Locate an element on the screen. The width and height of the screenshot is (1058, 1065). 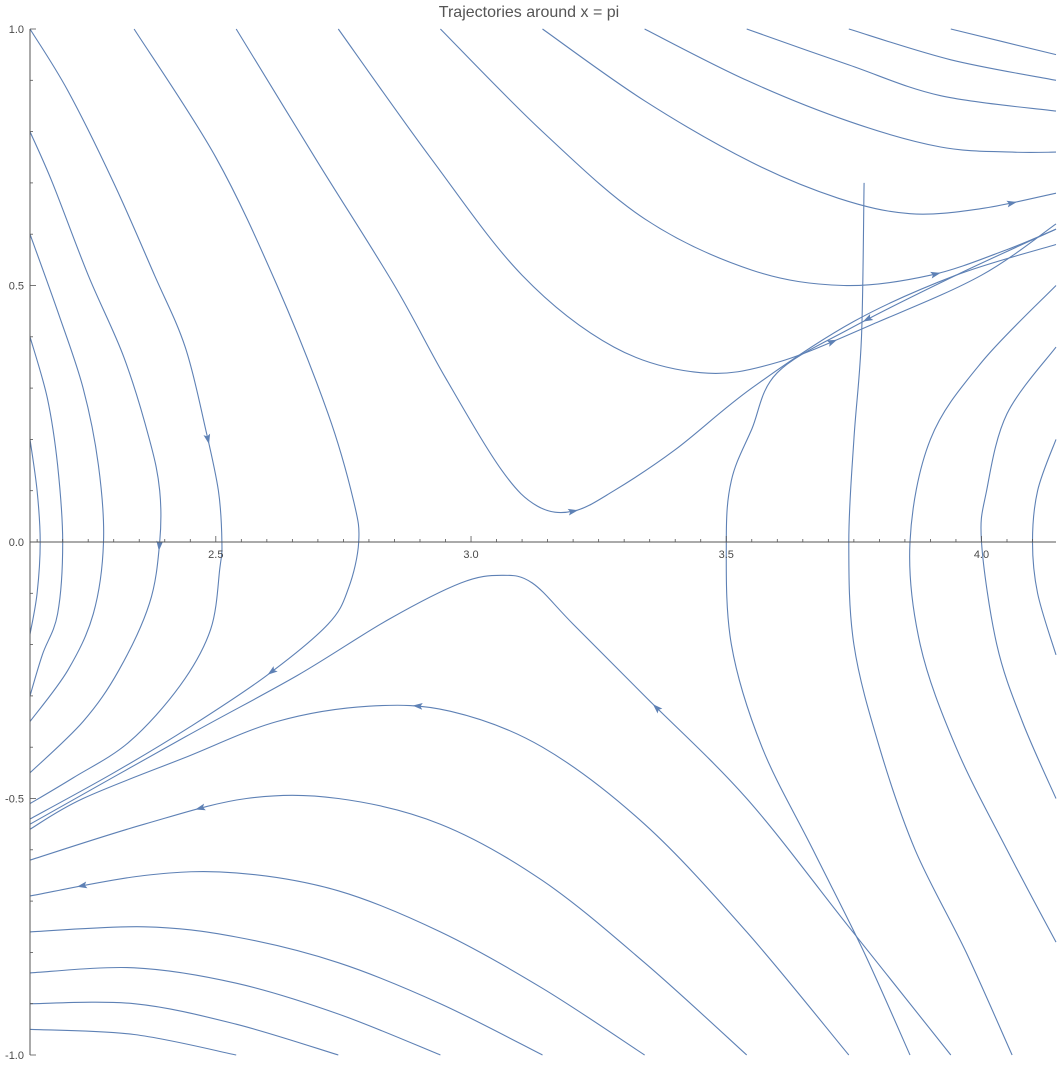
x-tick-label: 4.0 is located at coordinates (981, 555).